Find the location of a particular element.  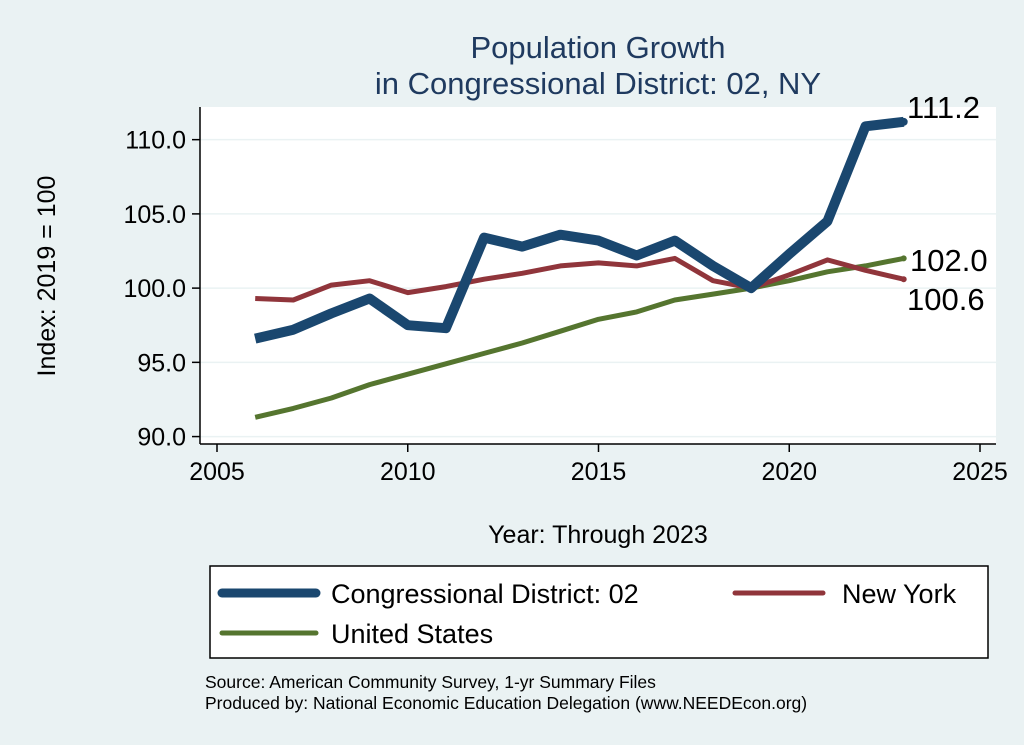

series-united-states-end-point is located at coordinates (903, 258).